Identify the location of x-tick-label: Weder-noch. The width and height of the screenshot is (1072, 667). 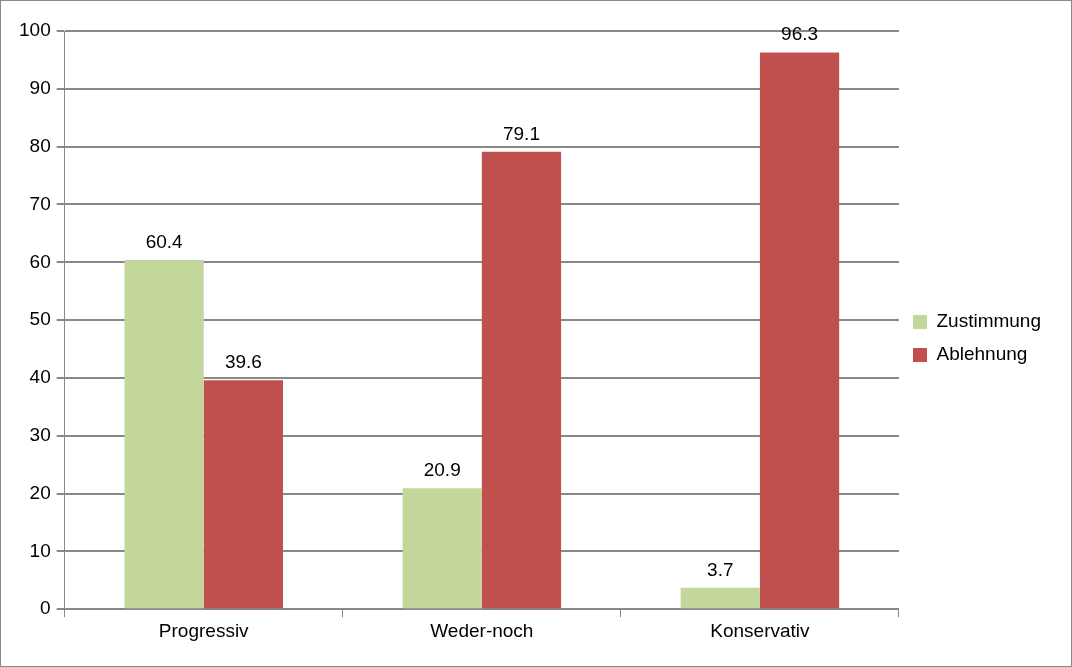
(482, 630).